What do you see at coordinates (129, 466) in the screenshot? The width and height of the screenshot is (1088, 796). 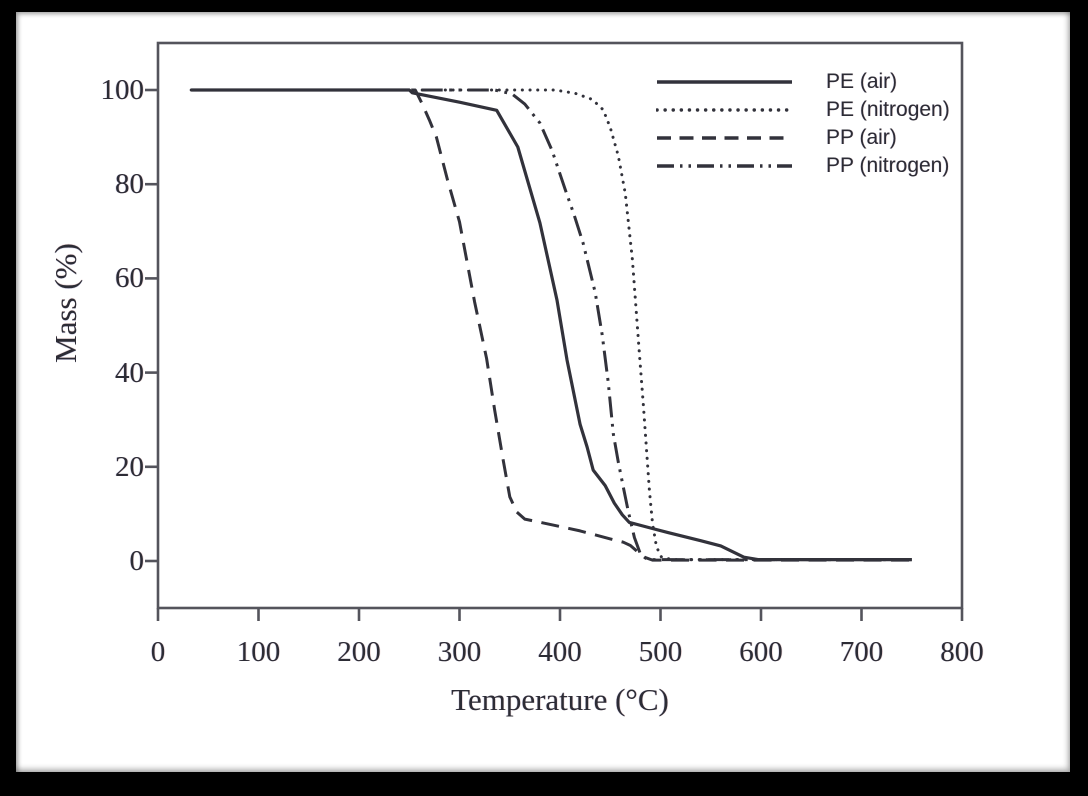 I see `y-tick-label-20: 20` at bounding box center [129, 466].